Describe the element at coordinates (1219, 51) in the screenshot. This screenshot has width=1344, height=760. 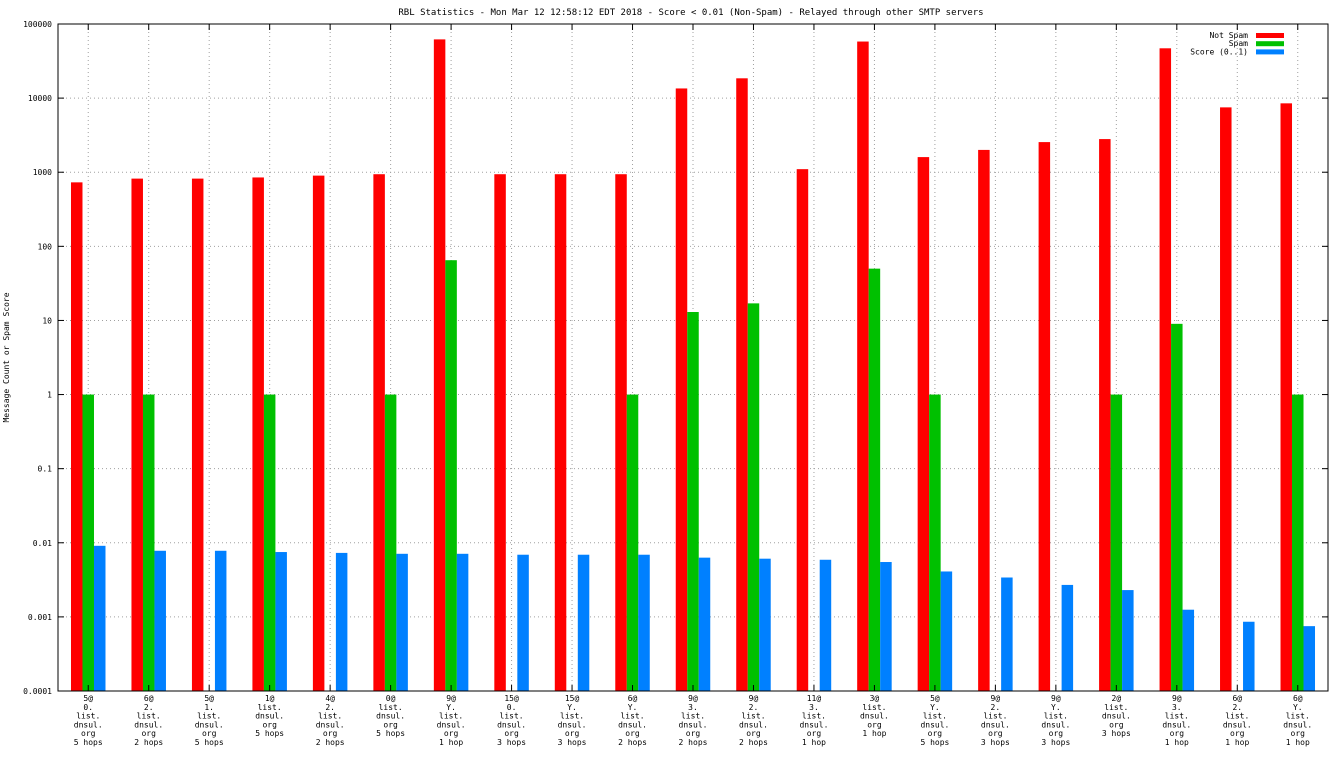
I see `legend-label-score: Score (0..1)` at that location.